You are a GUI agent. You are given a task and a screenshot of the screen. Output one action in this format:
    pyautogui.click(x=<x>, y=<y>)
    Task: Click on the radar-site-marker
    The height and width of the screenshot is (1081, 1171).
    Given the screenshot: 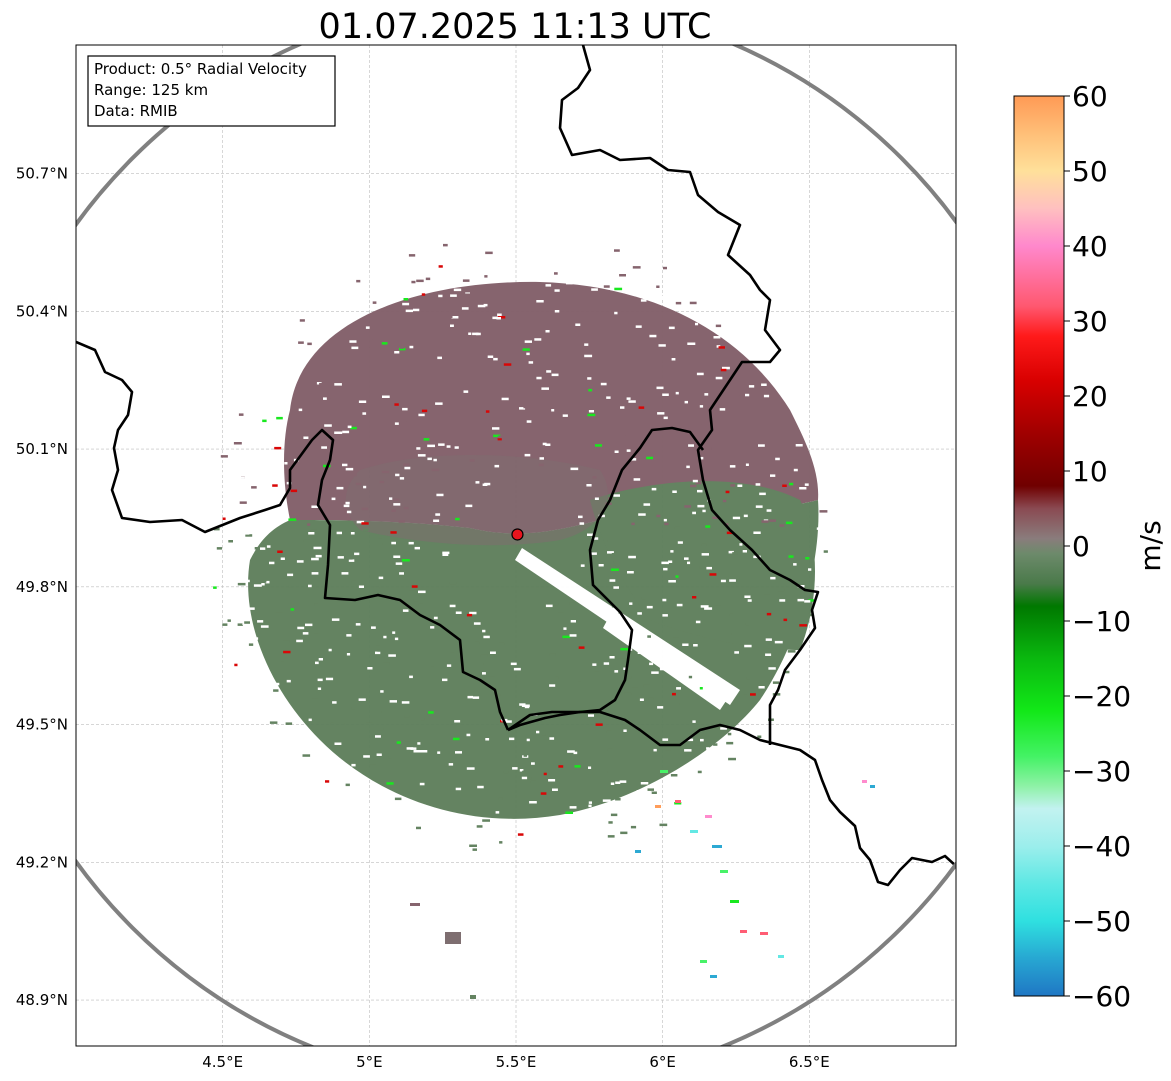 What is the action you would take?
    pyautogui.click(x=517, y=534)
    